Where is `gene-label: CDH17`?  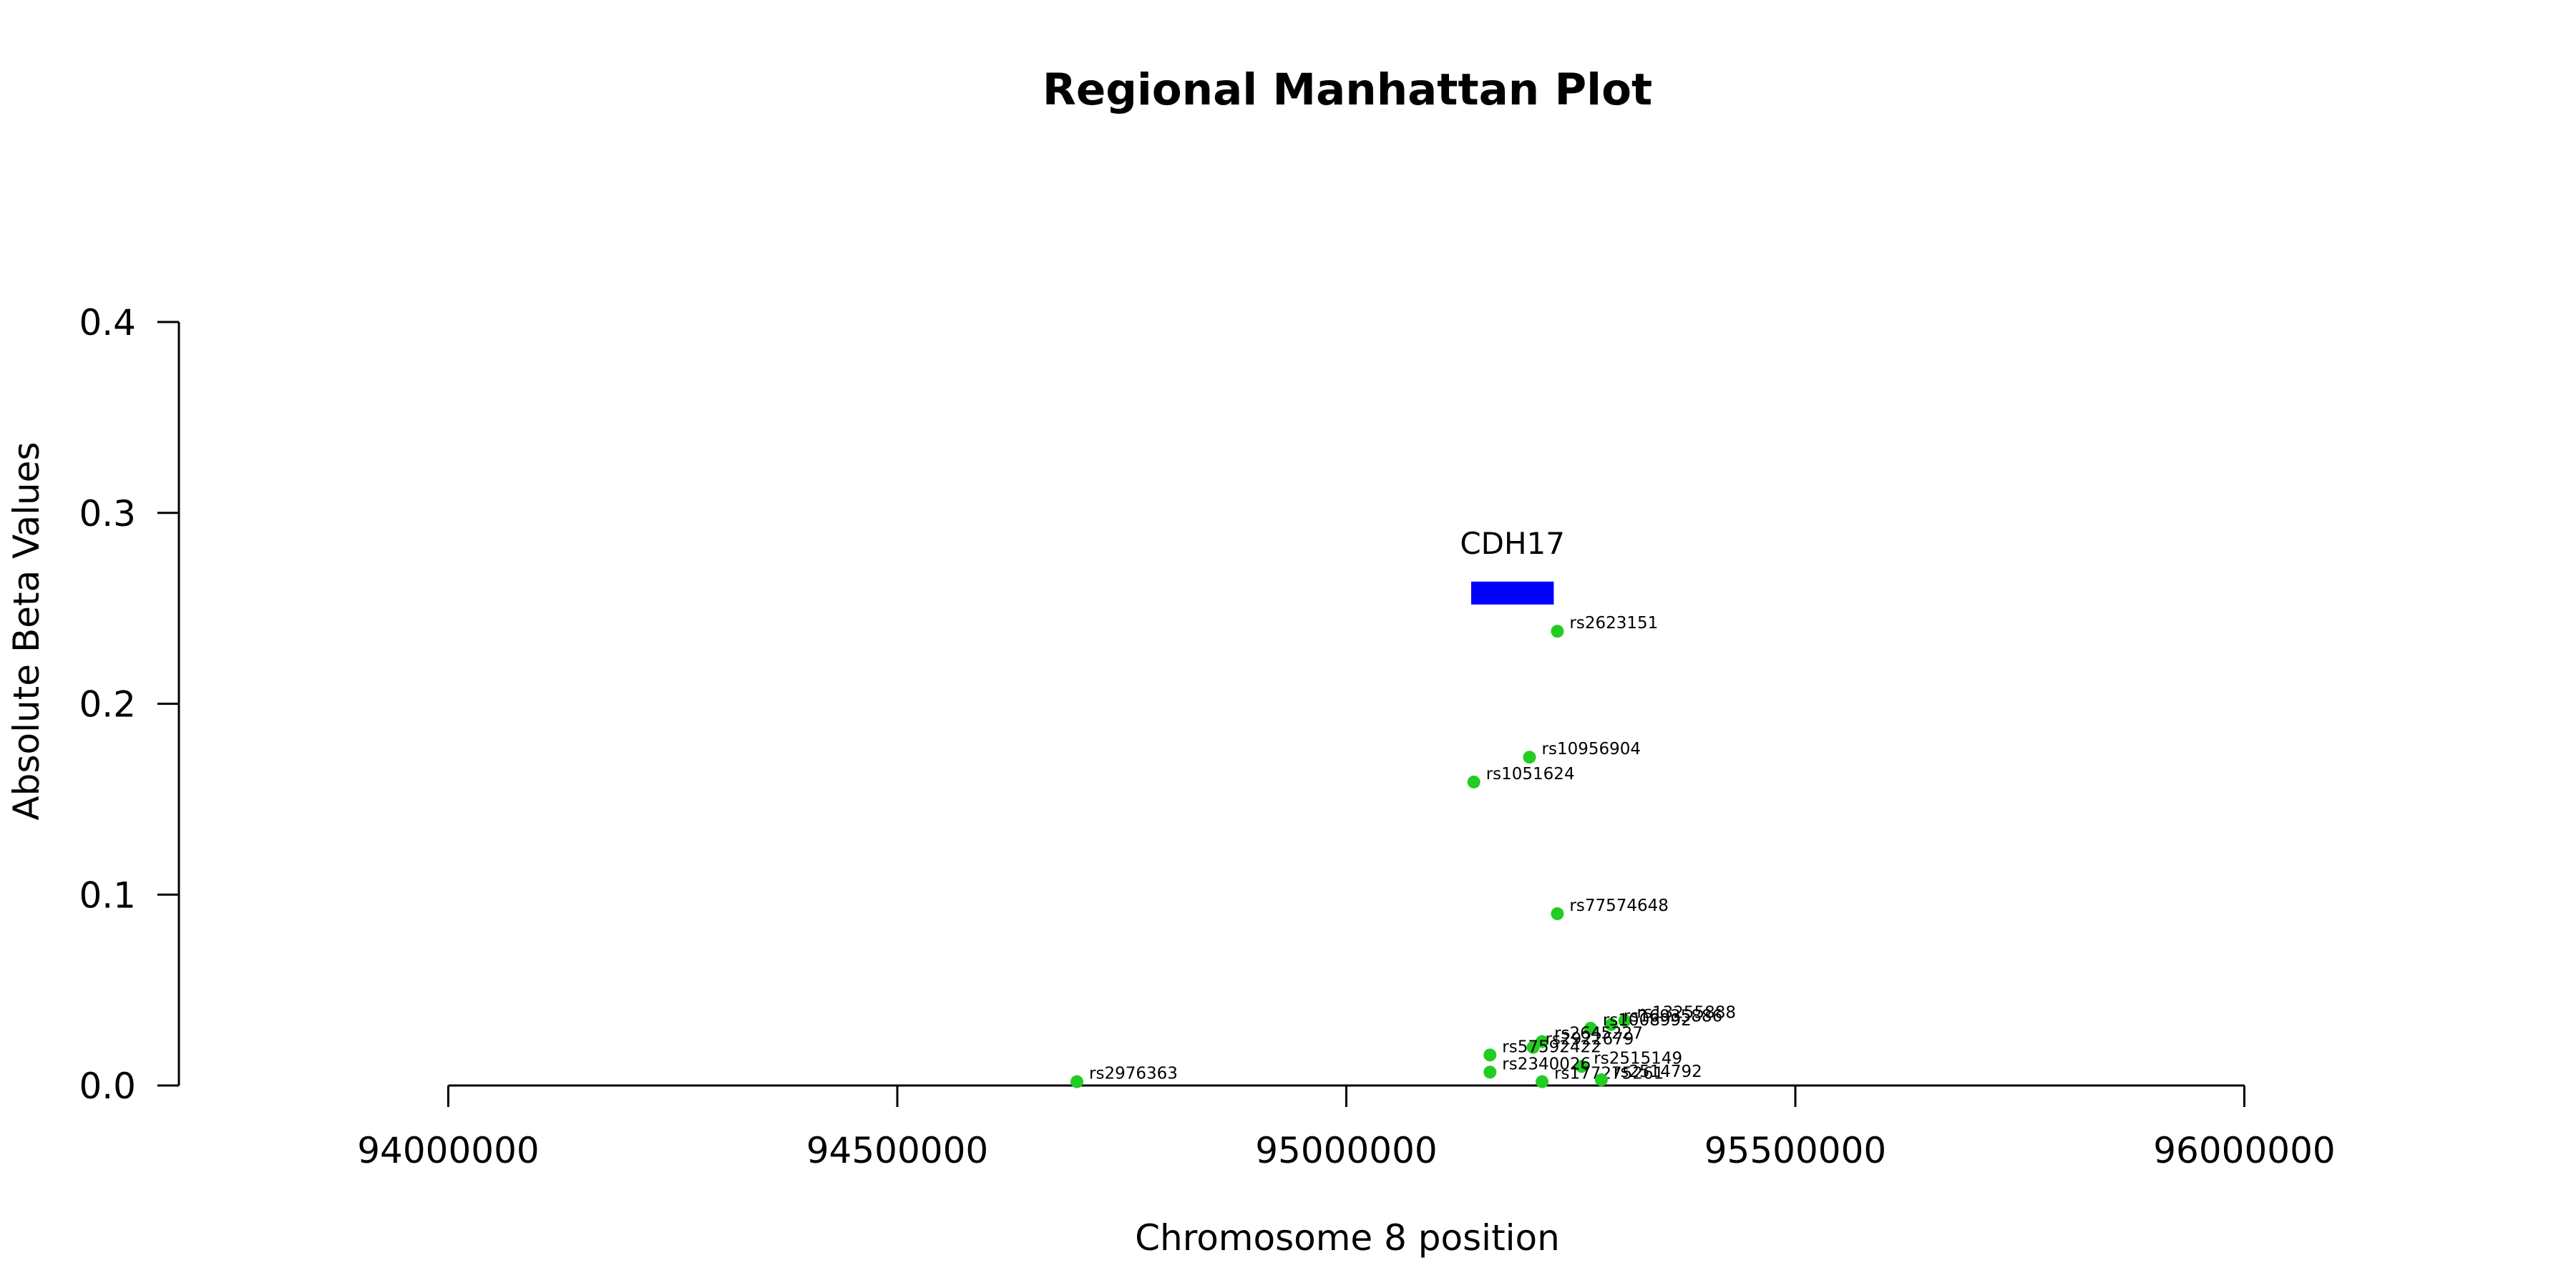 gene-label: CDH17 is located at coordinates (1512, 543).